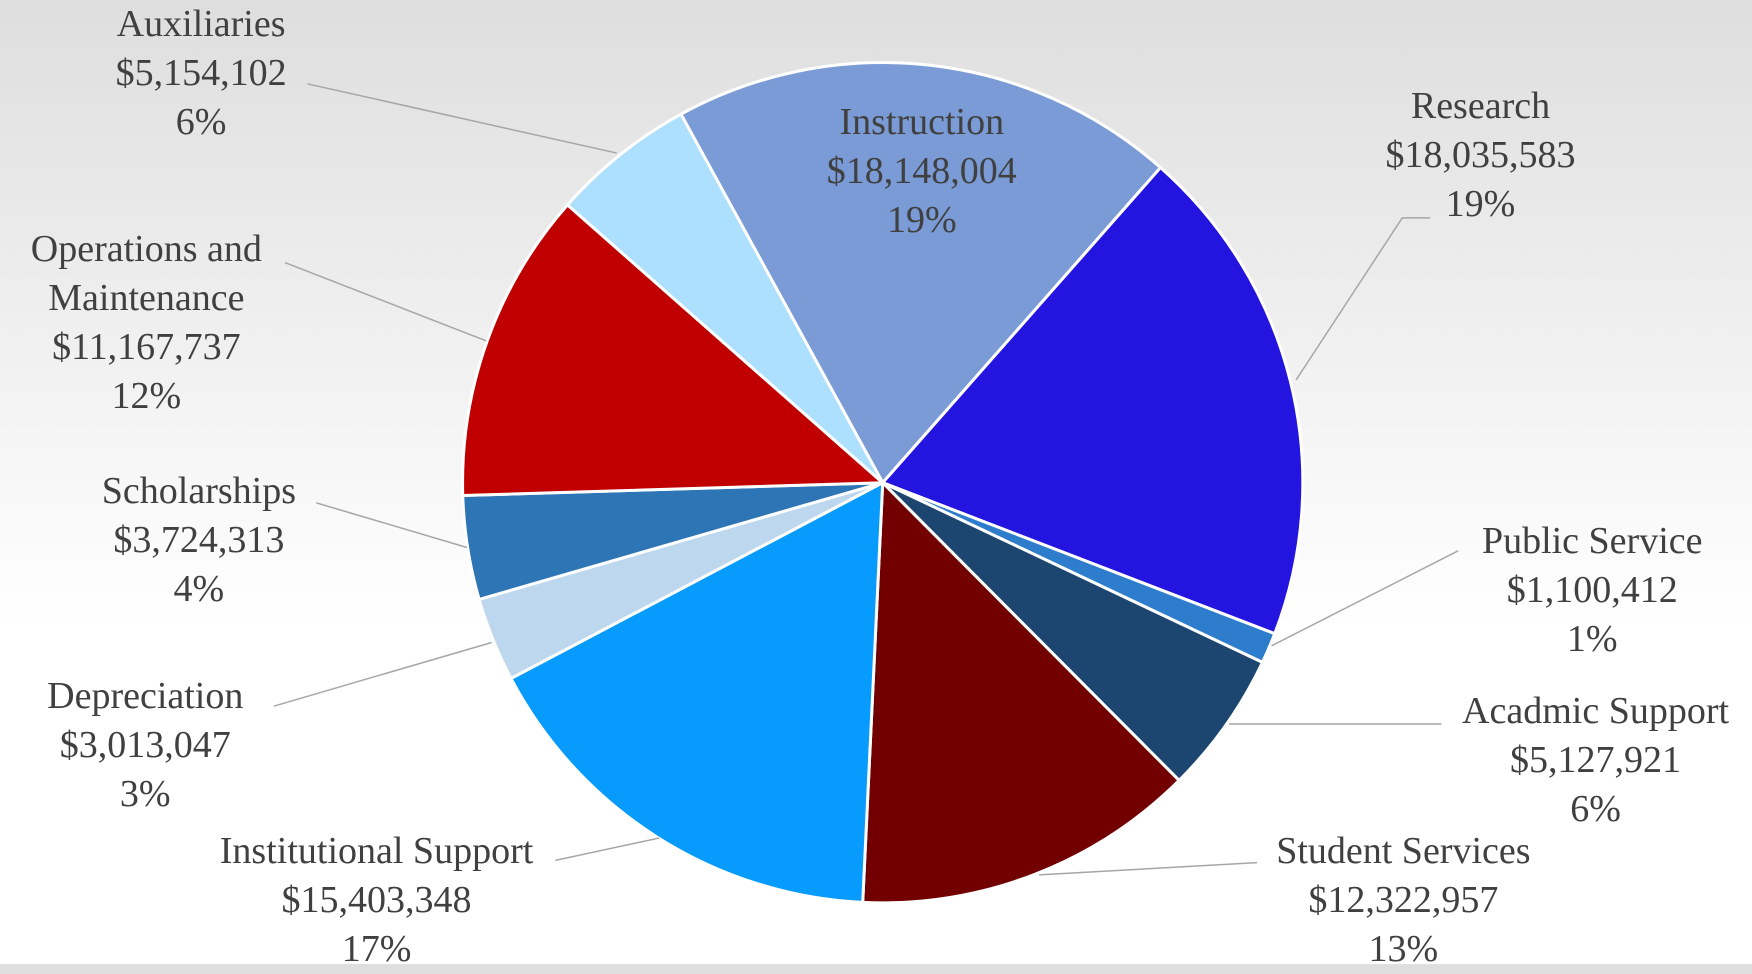  I want to click on label-name: Research, so click(1480, 105).